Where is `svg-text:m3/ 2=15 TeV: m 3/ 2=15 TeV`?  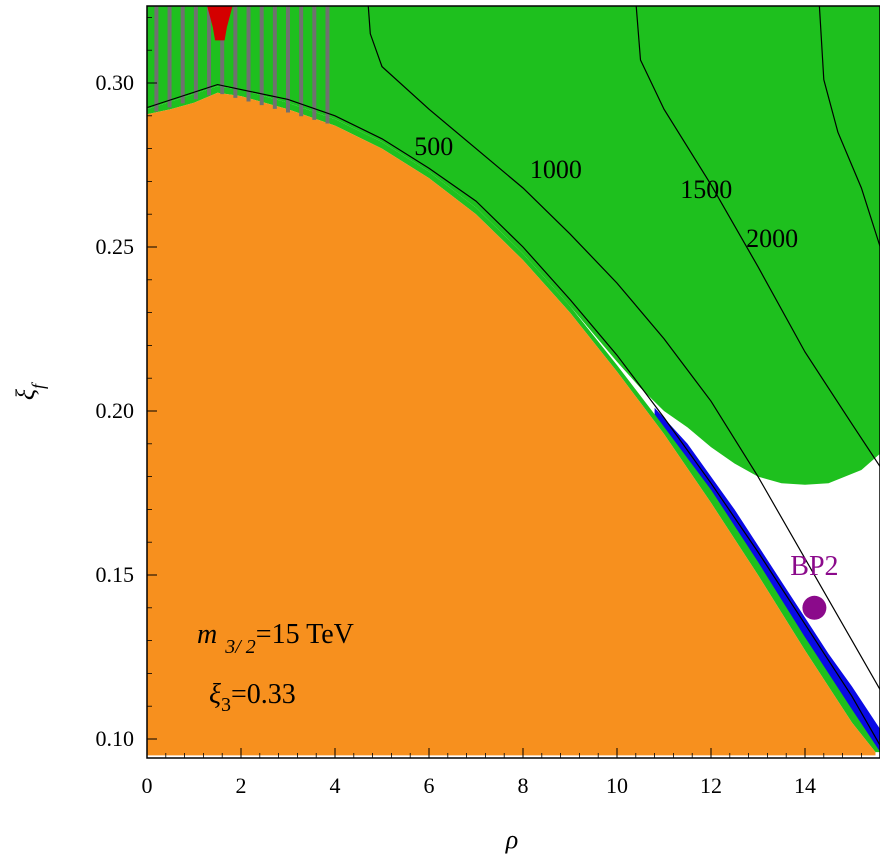
svg-text:m3/ 2=15 TeV: m 3/ 2=15 TeV is located at coordinates (275, 638).